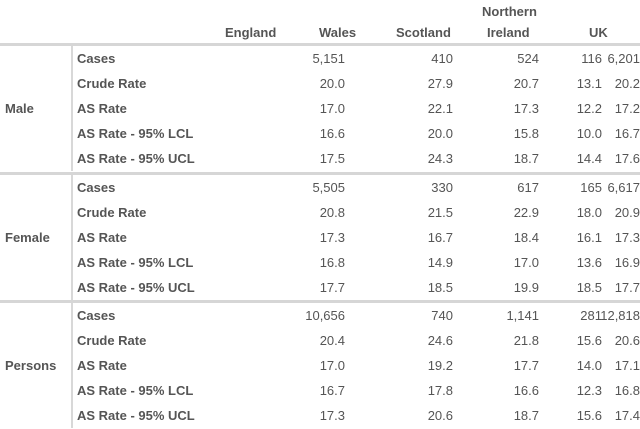 The width and height of the screenshot is (640, 429). Describe the element at coordinates (526, 108) in the screenshot. I see `cell-scotland: 17.3` at that location.